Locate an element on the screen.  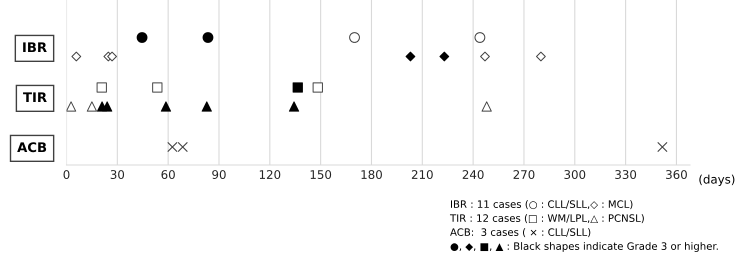
x-tick-label: 270 is located at coordinates (524, 174).